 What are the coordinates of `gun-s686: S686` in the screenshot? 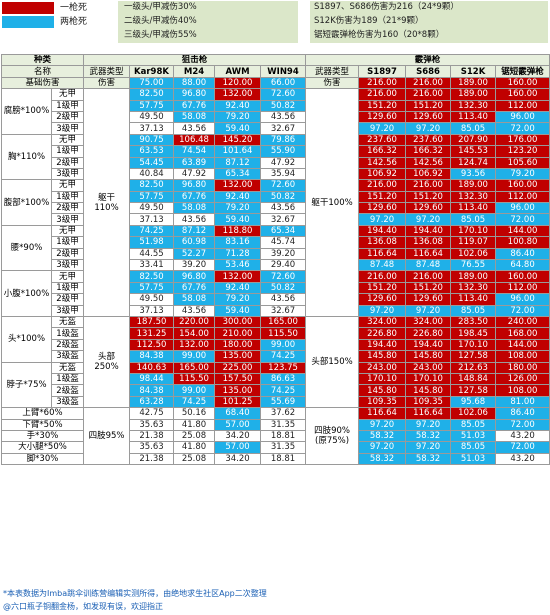 It's located at (428, 71).